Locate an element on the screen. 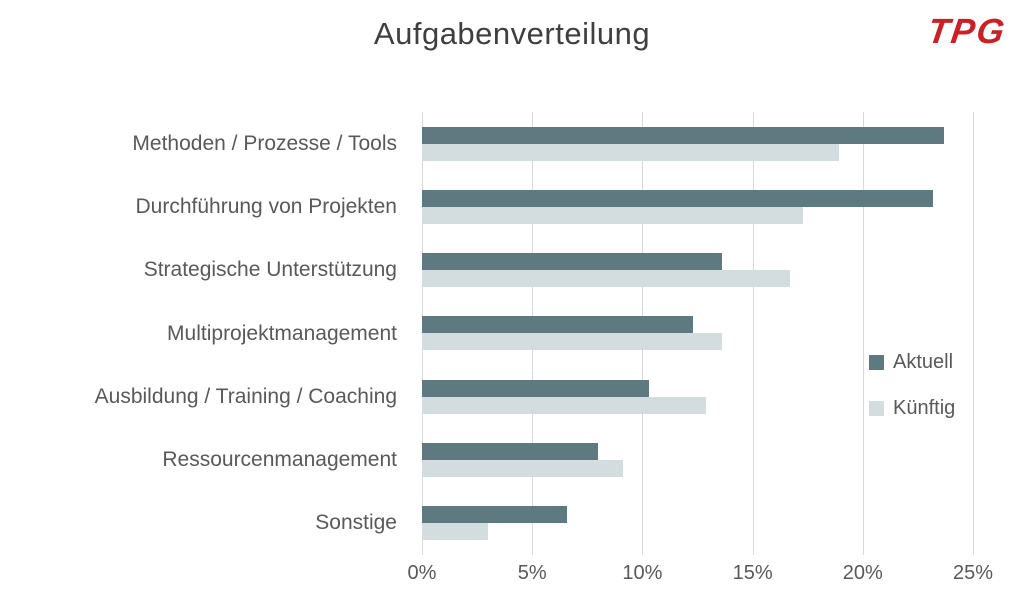 This screenshot has width=1024, height=612. legend-swatch-aktuell-icon is located at coordinates (876, 362).